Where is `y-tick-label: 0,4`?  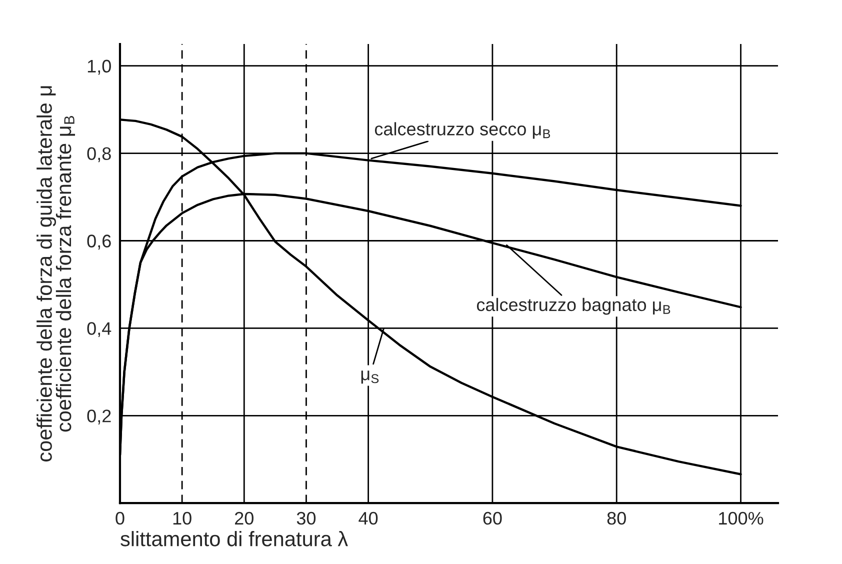 y-tick-label: 0,4 is located at coordinates (99, 330).